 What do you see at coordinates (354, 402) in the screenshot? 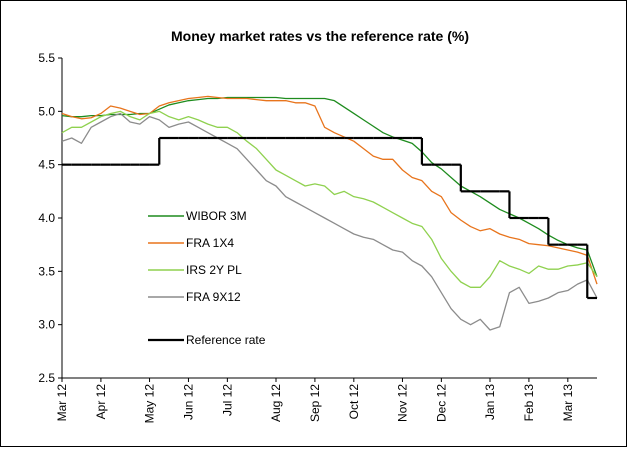
I see `x-tick-label: Oct 12` at bounding box center [354, 402].